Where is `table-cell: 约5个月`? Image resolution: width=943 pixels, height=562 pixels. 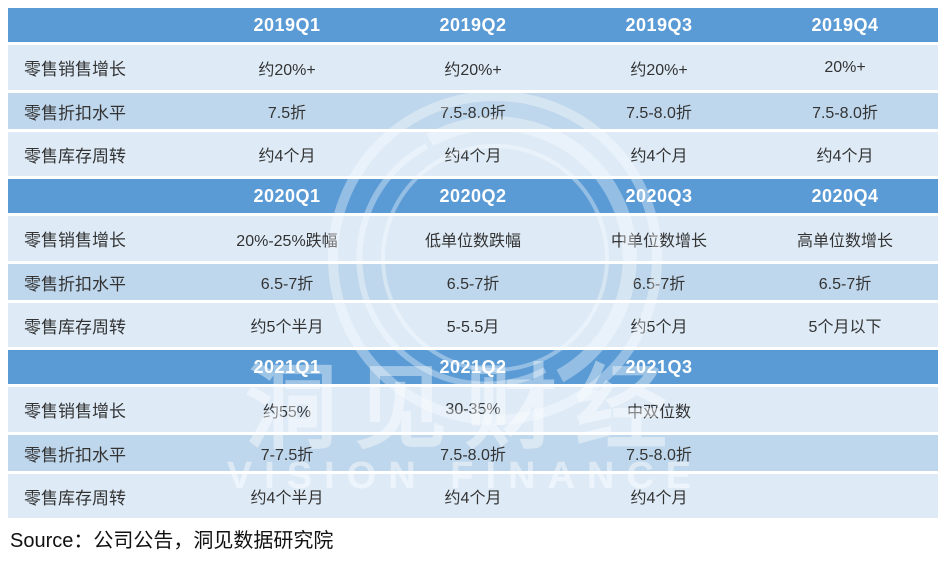 table-cell: 约5个月 is located at coordinates (659, 327).